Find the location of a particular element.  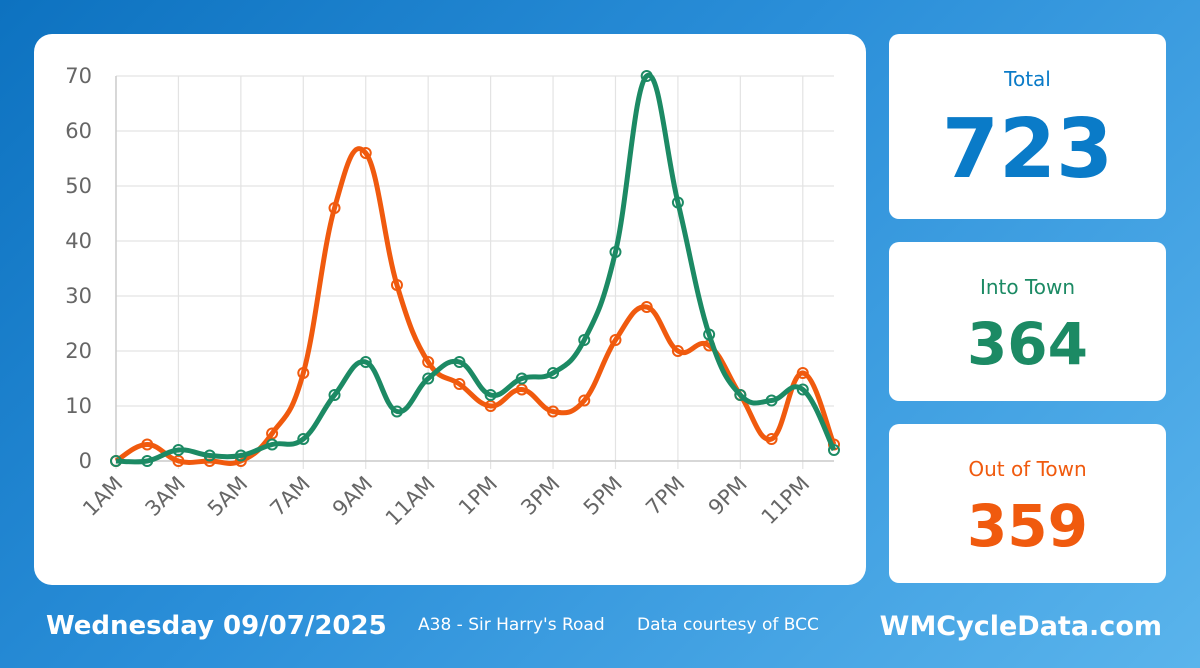

footer-site: WMCycleData.com is located at coordinates (1020, 626).